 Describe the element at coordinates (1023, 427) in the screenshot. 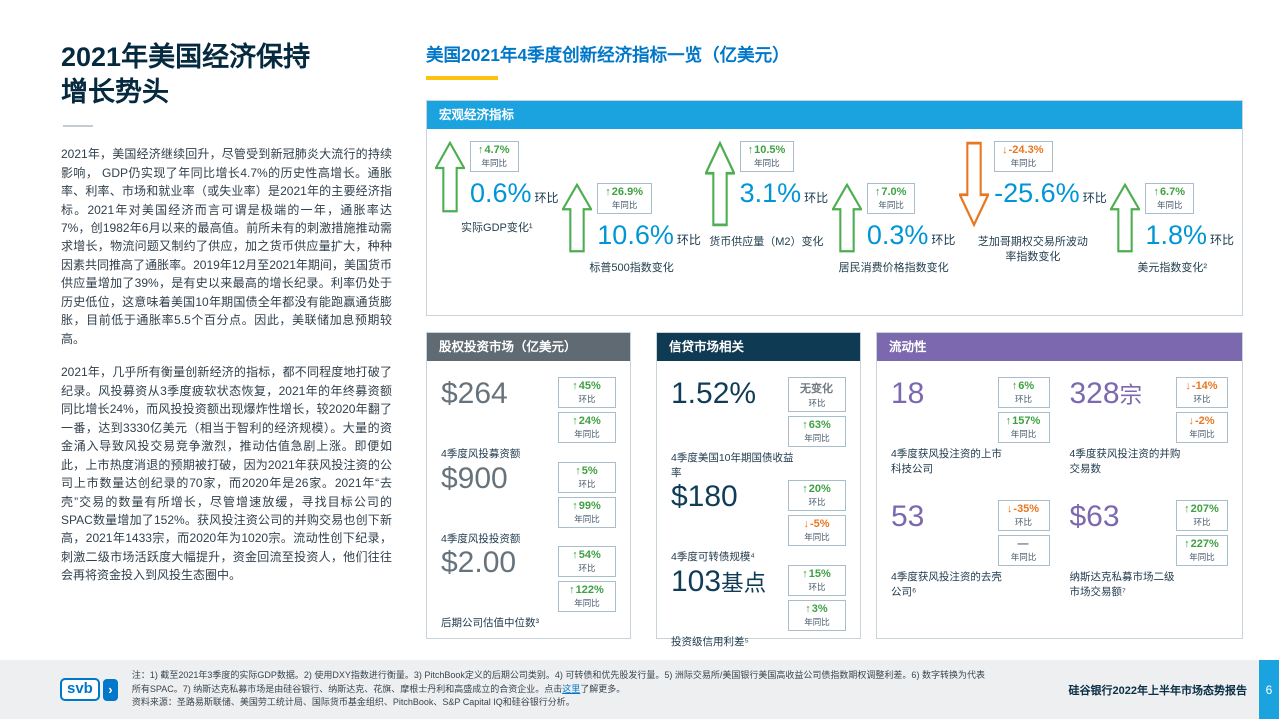

I see `yoy-badge: ↑157% 年同比` at that location.